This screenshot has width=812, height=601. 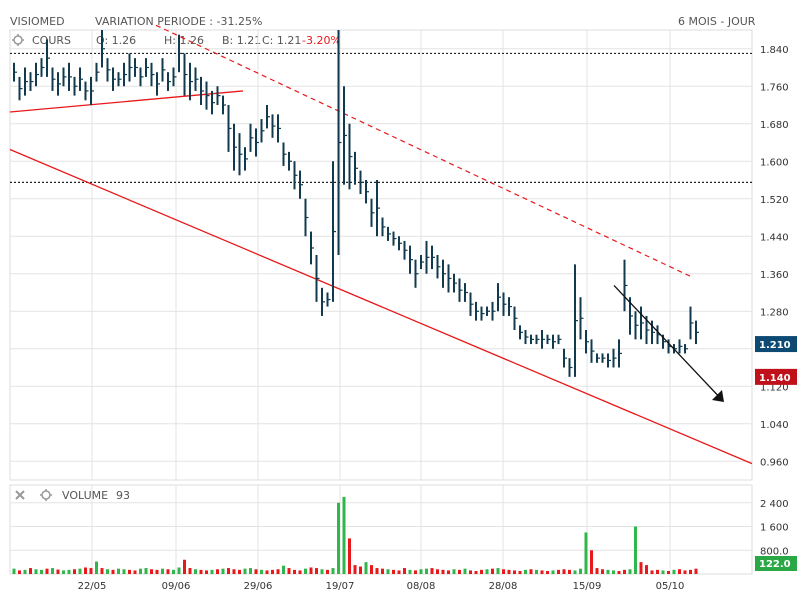 What do you see at coordinates (126, 101) in the screenshot?
I see `support-trendline-short` at bounding box center [126, 101].